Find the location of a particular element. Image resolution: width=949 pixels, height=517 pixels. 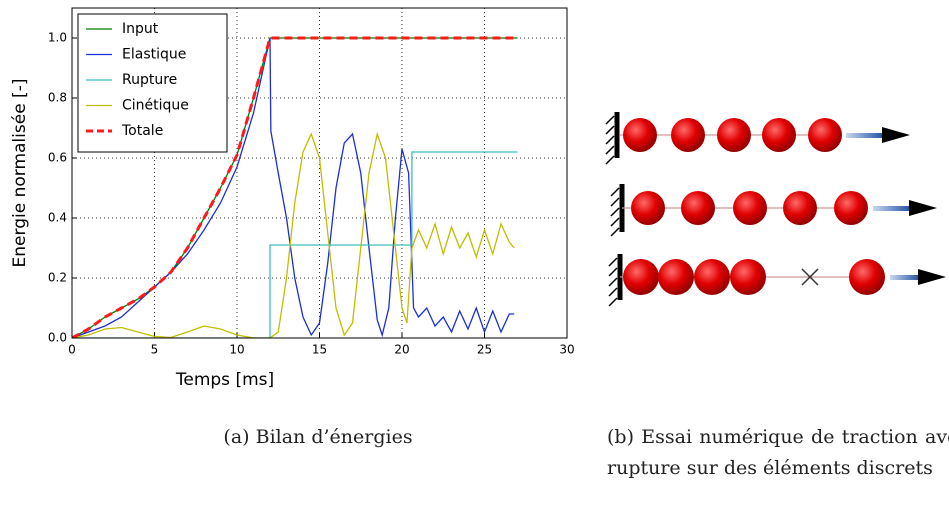

x-tick-label: 20 is located at coordinates (401, 350).